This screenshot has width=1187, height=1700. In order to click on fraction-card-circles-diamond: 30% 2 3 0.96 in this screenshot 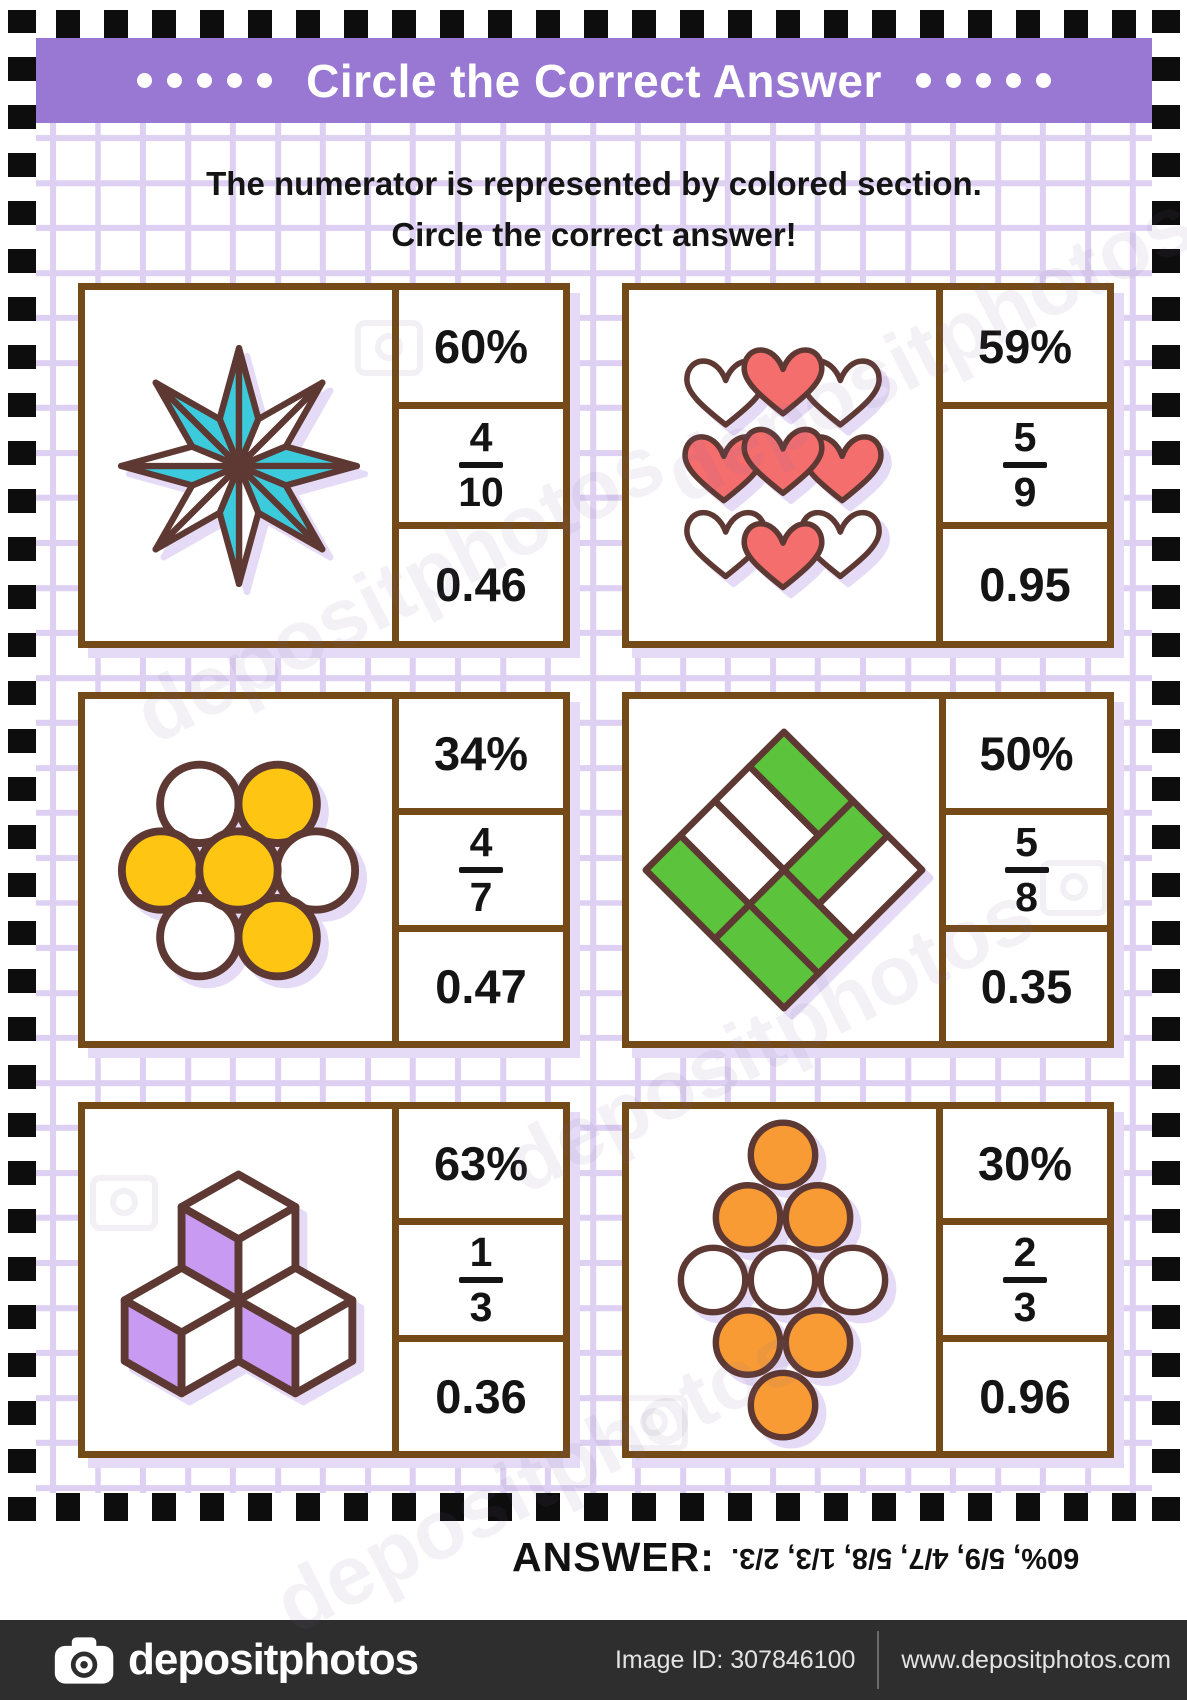, I will do `click(868, 1280)`.